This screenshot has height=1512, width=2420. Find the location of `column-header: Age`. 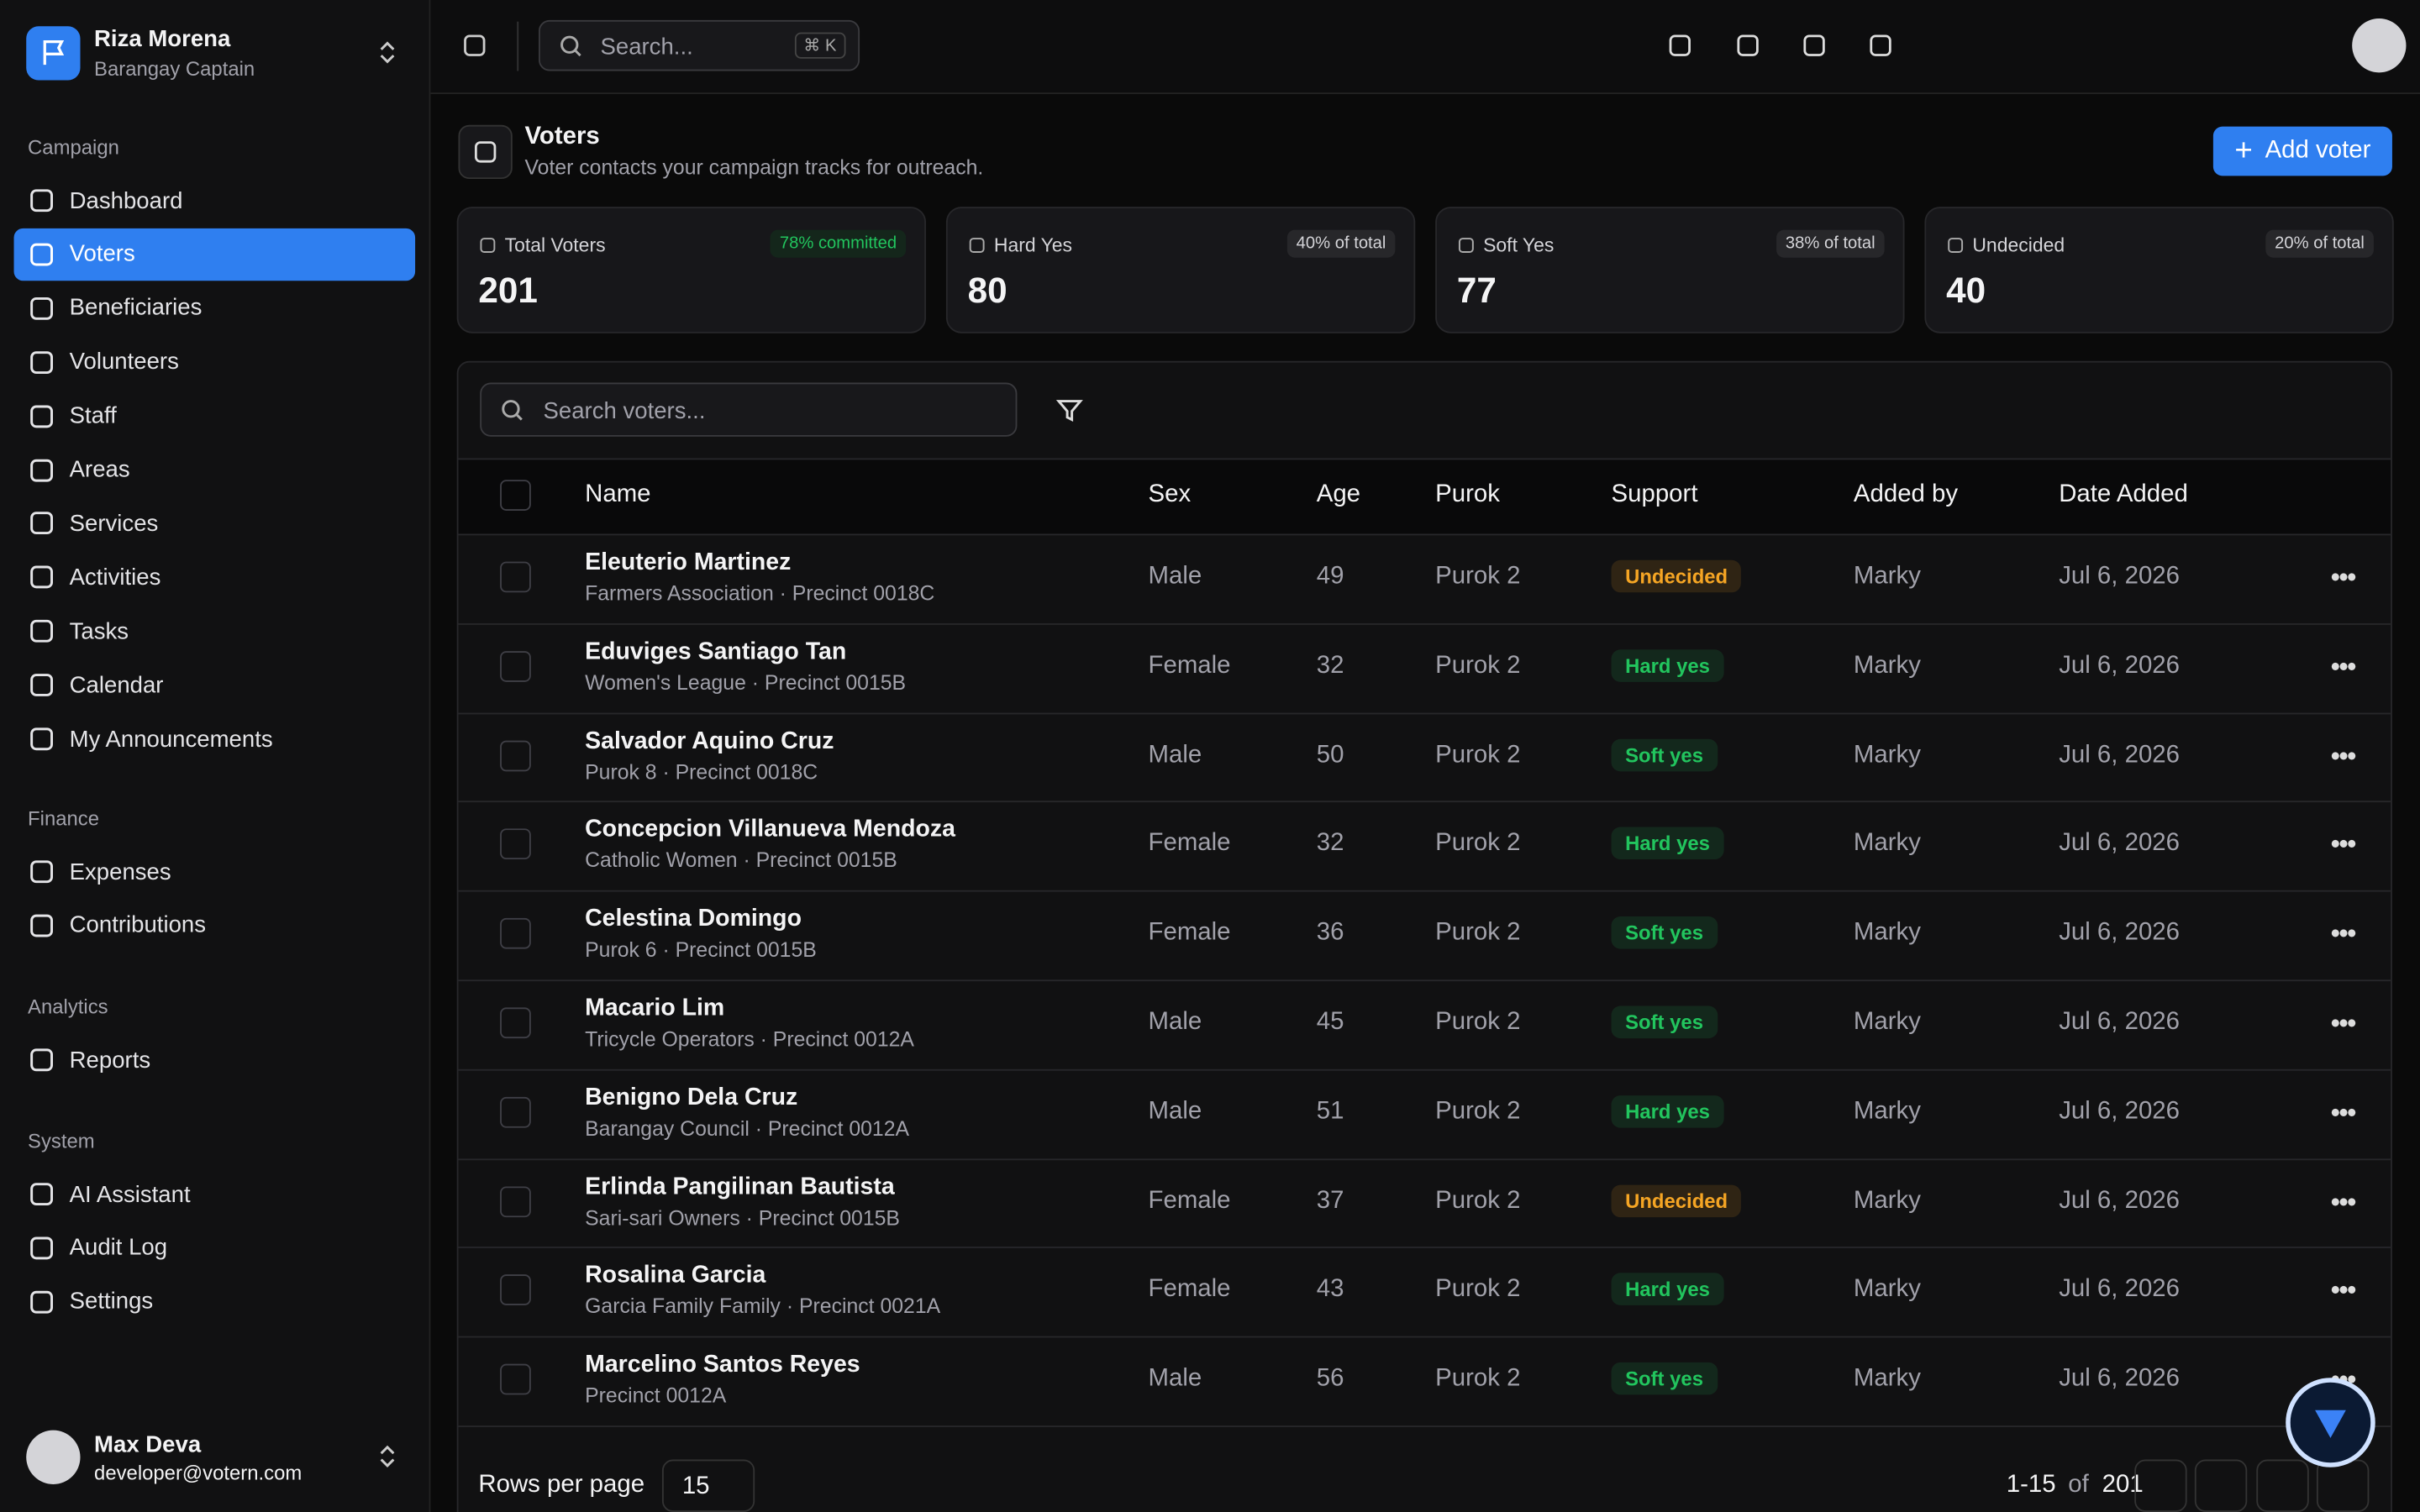

column-header: Age is located at coordinates (1338, 494).